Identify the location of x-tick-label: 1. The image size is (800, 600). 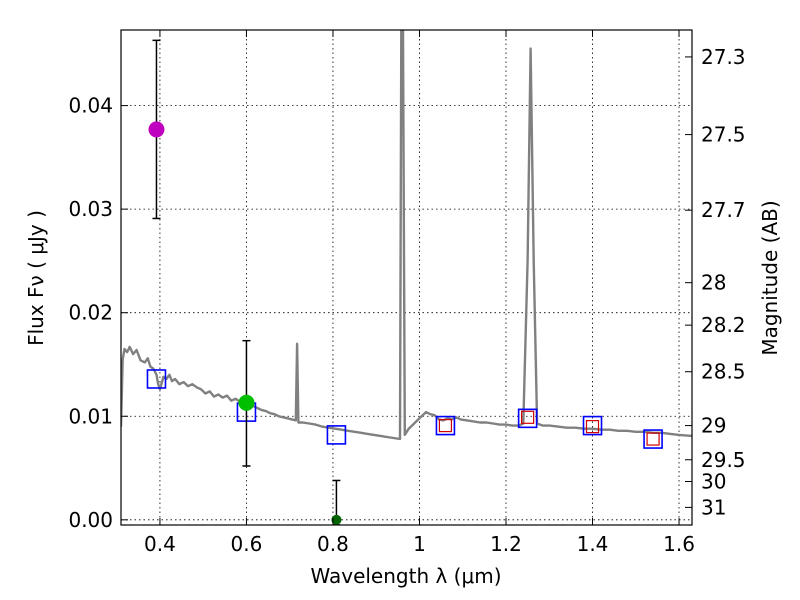
(419, 544).